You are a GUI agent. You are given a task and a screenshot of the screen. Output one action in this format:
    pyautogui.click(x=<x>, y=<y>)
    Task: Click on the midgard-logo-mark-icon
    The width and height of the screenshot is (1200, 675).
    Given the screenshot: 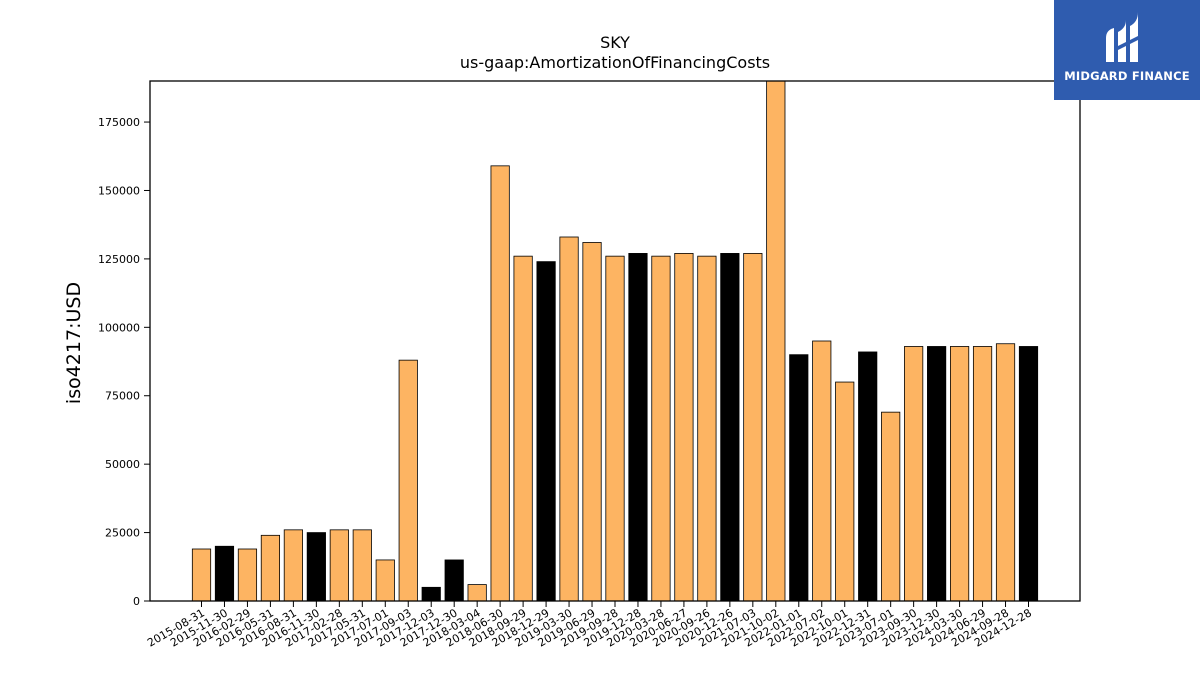 What is the action you would take?
    pyautogui.click(x=1122, y=37)
    